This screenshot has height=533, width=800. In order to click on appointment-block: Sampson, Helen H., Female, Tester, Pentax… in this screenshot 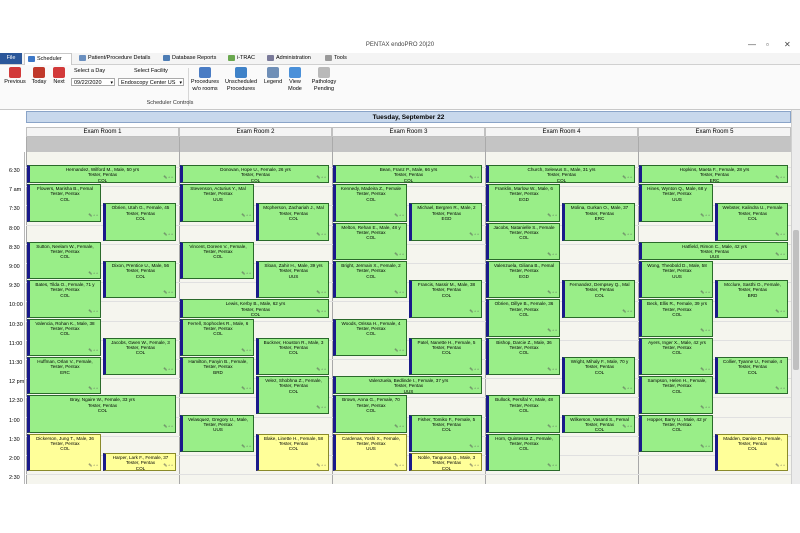, I will do `click(676, 395)`.